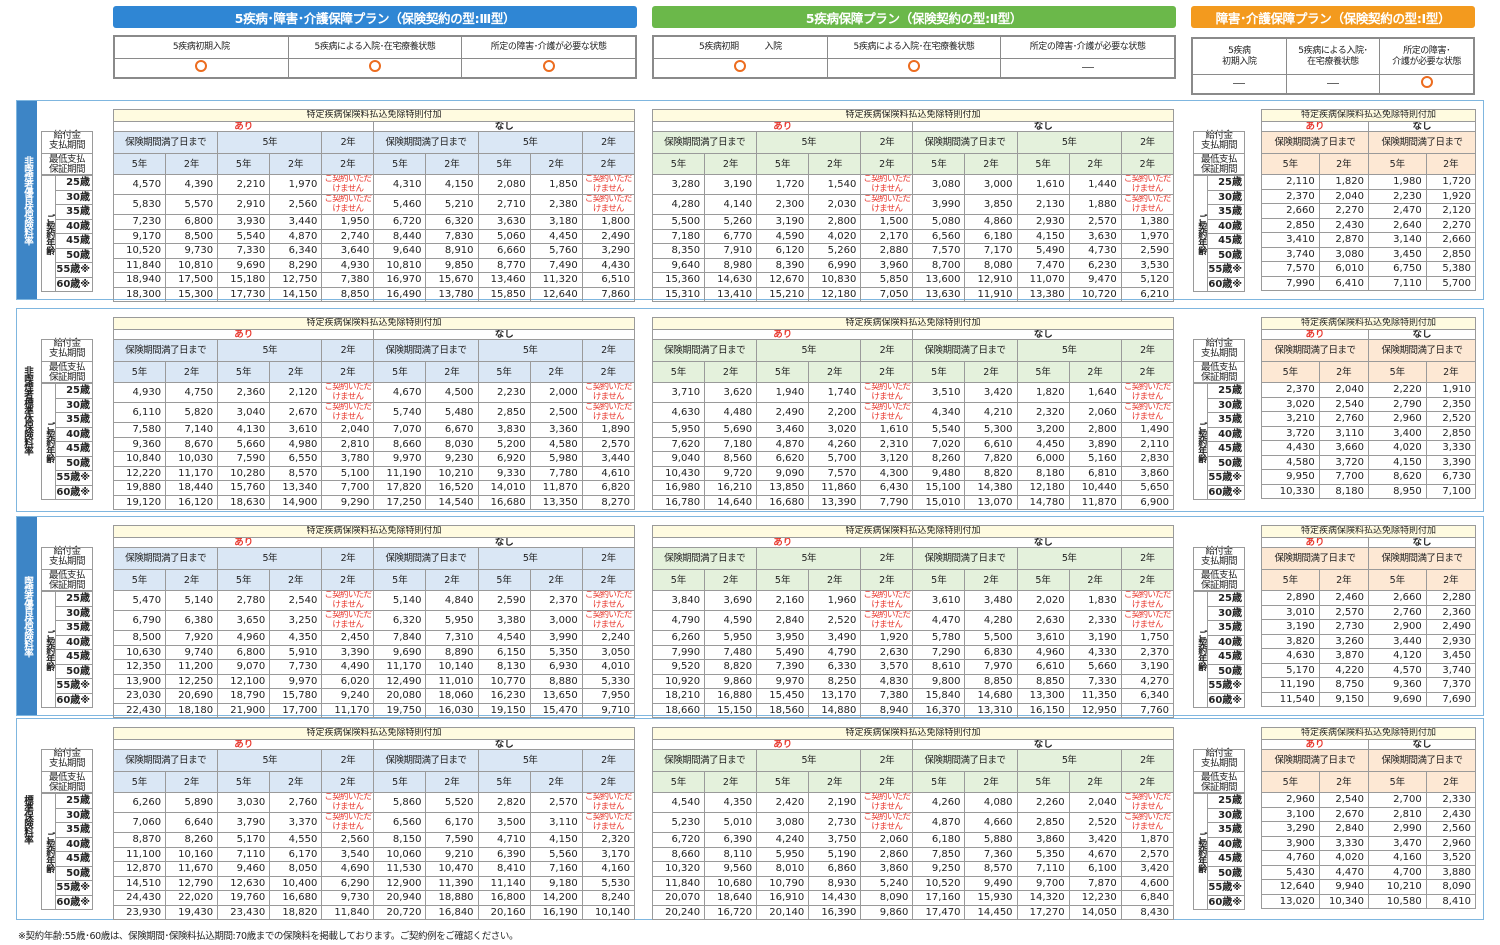  I want to click on premium-cell: 5,330, so click(608, 681).